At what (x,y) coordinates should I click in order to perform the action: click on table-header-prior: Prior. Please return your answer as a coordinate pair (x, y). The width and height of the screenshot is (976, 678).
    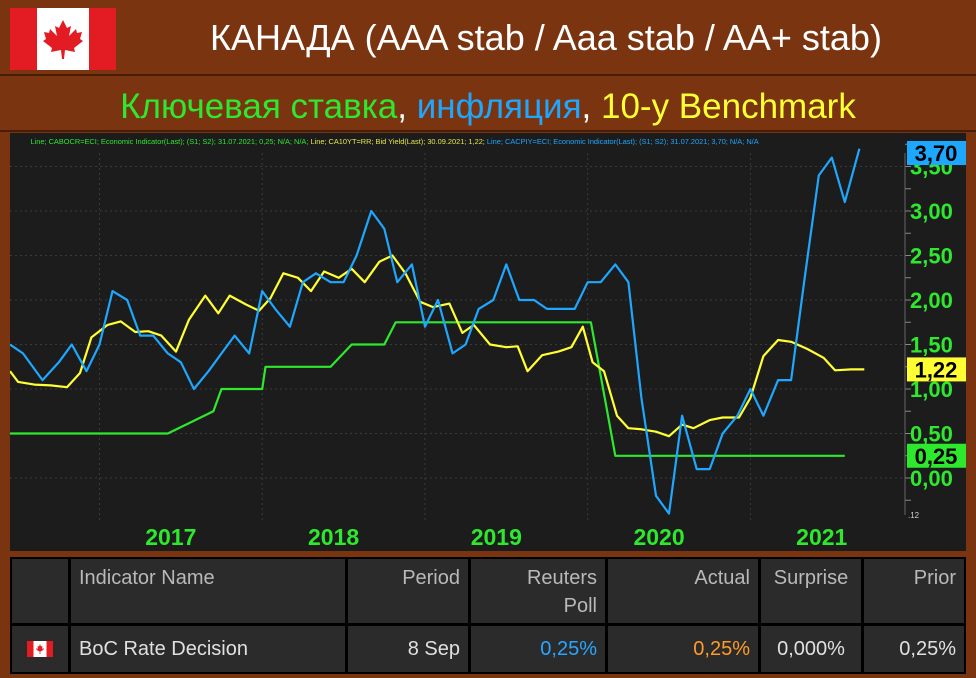
    Looking at the image, I should click on (914, 591).